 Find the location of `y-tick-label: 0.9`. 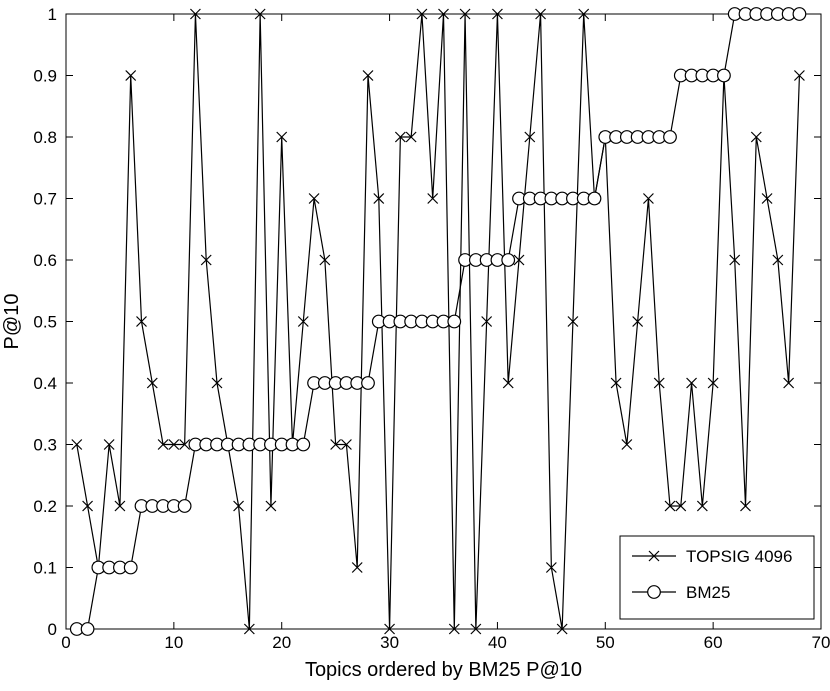

y-tick-label: 0.9 is located at coordinates (45, 76).